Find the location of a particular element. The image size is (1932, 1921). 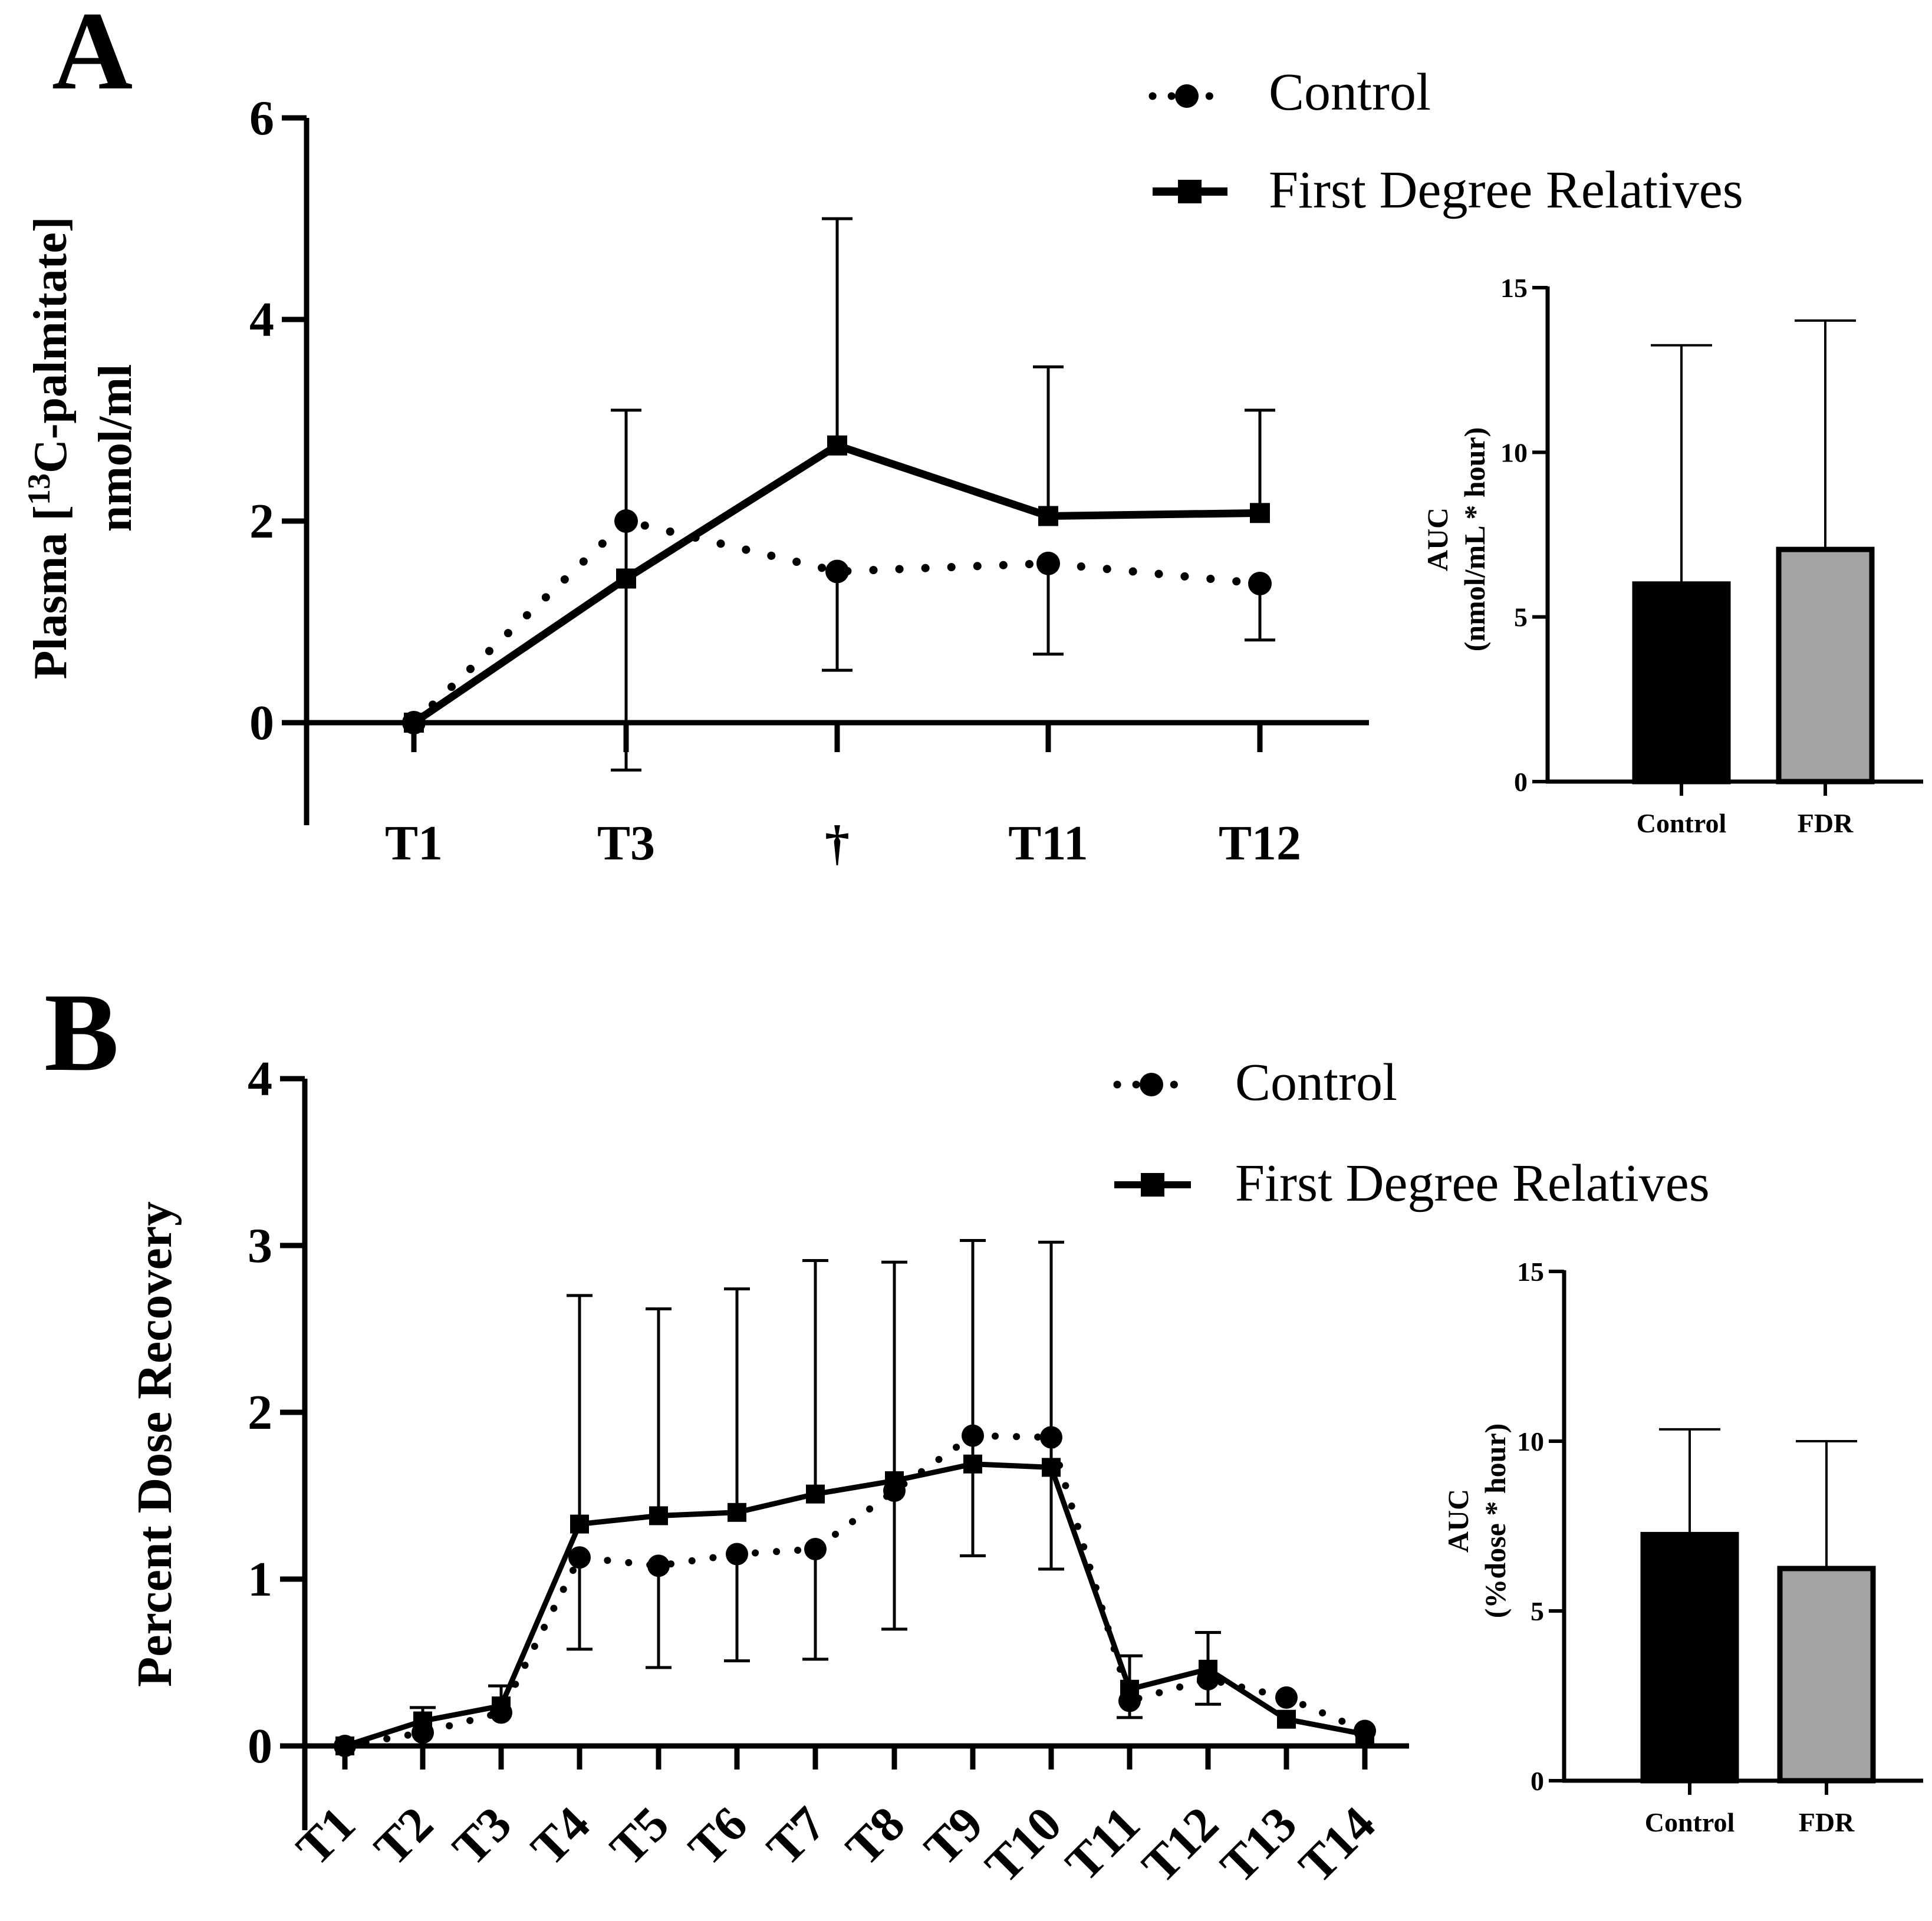

b-bar-ylabel-1: AUC is located at coordinates (1458, 1521).